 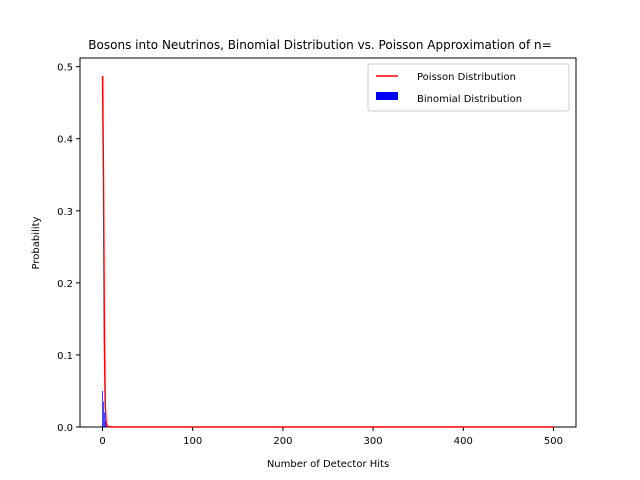 I want to click on legend-box, so click(x=468, y=87).